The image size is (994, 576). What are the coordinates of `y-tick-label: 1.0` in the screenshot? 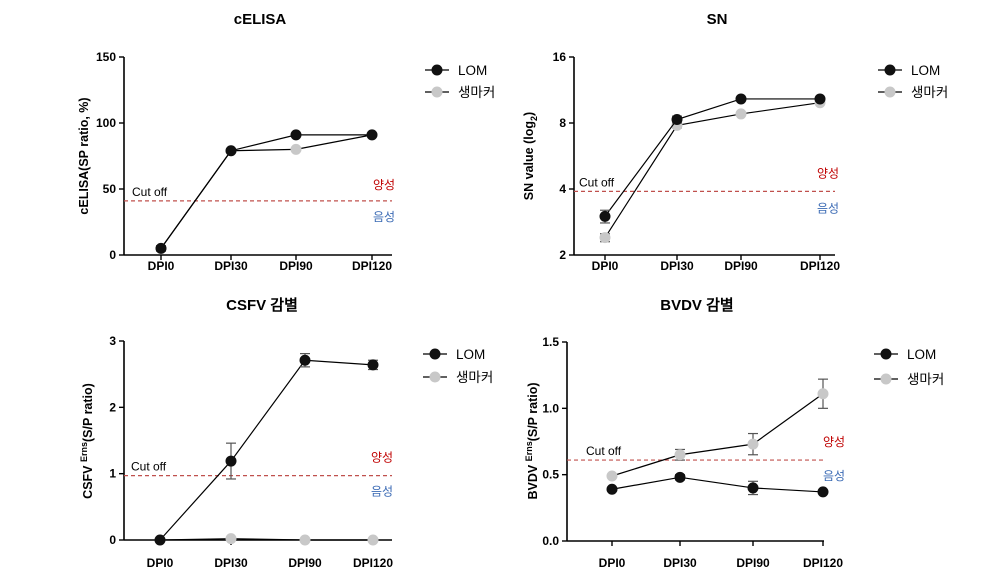 It's located at (550, 408).